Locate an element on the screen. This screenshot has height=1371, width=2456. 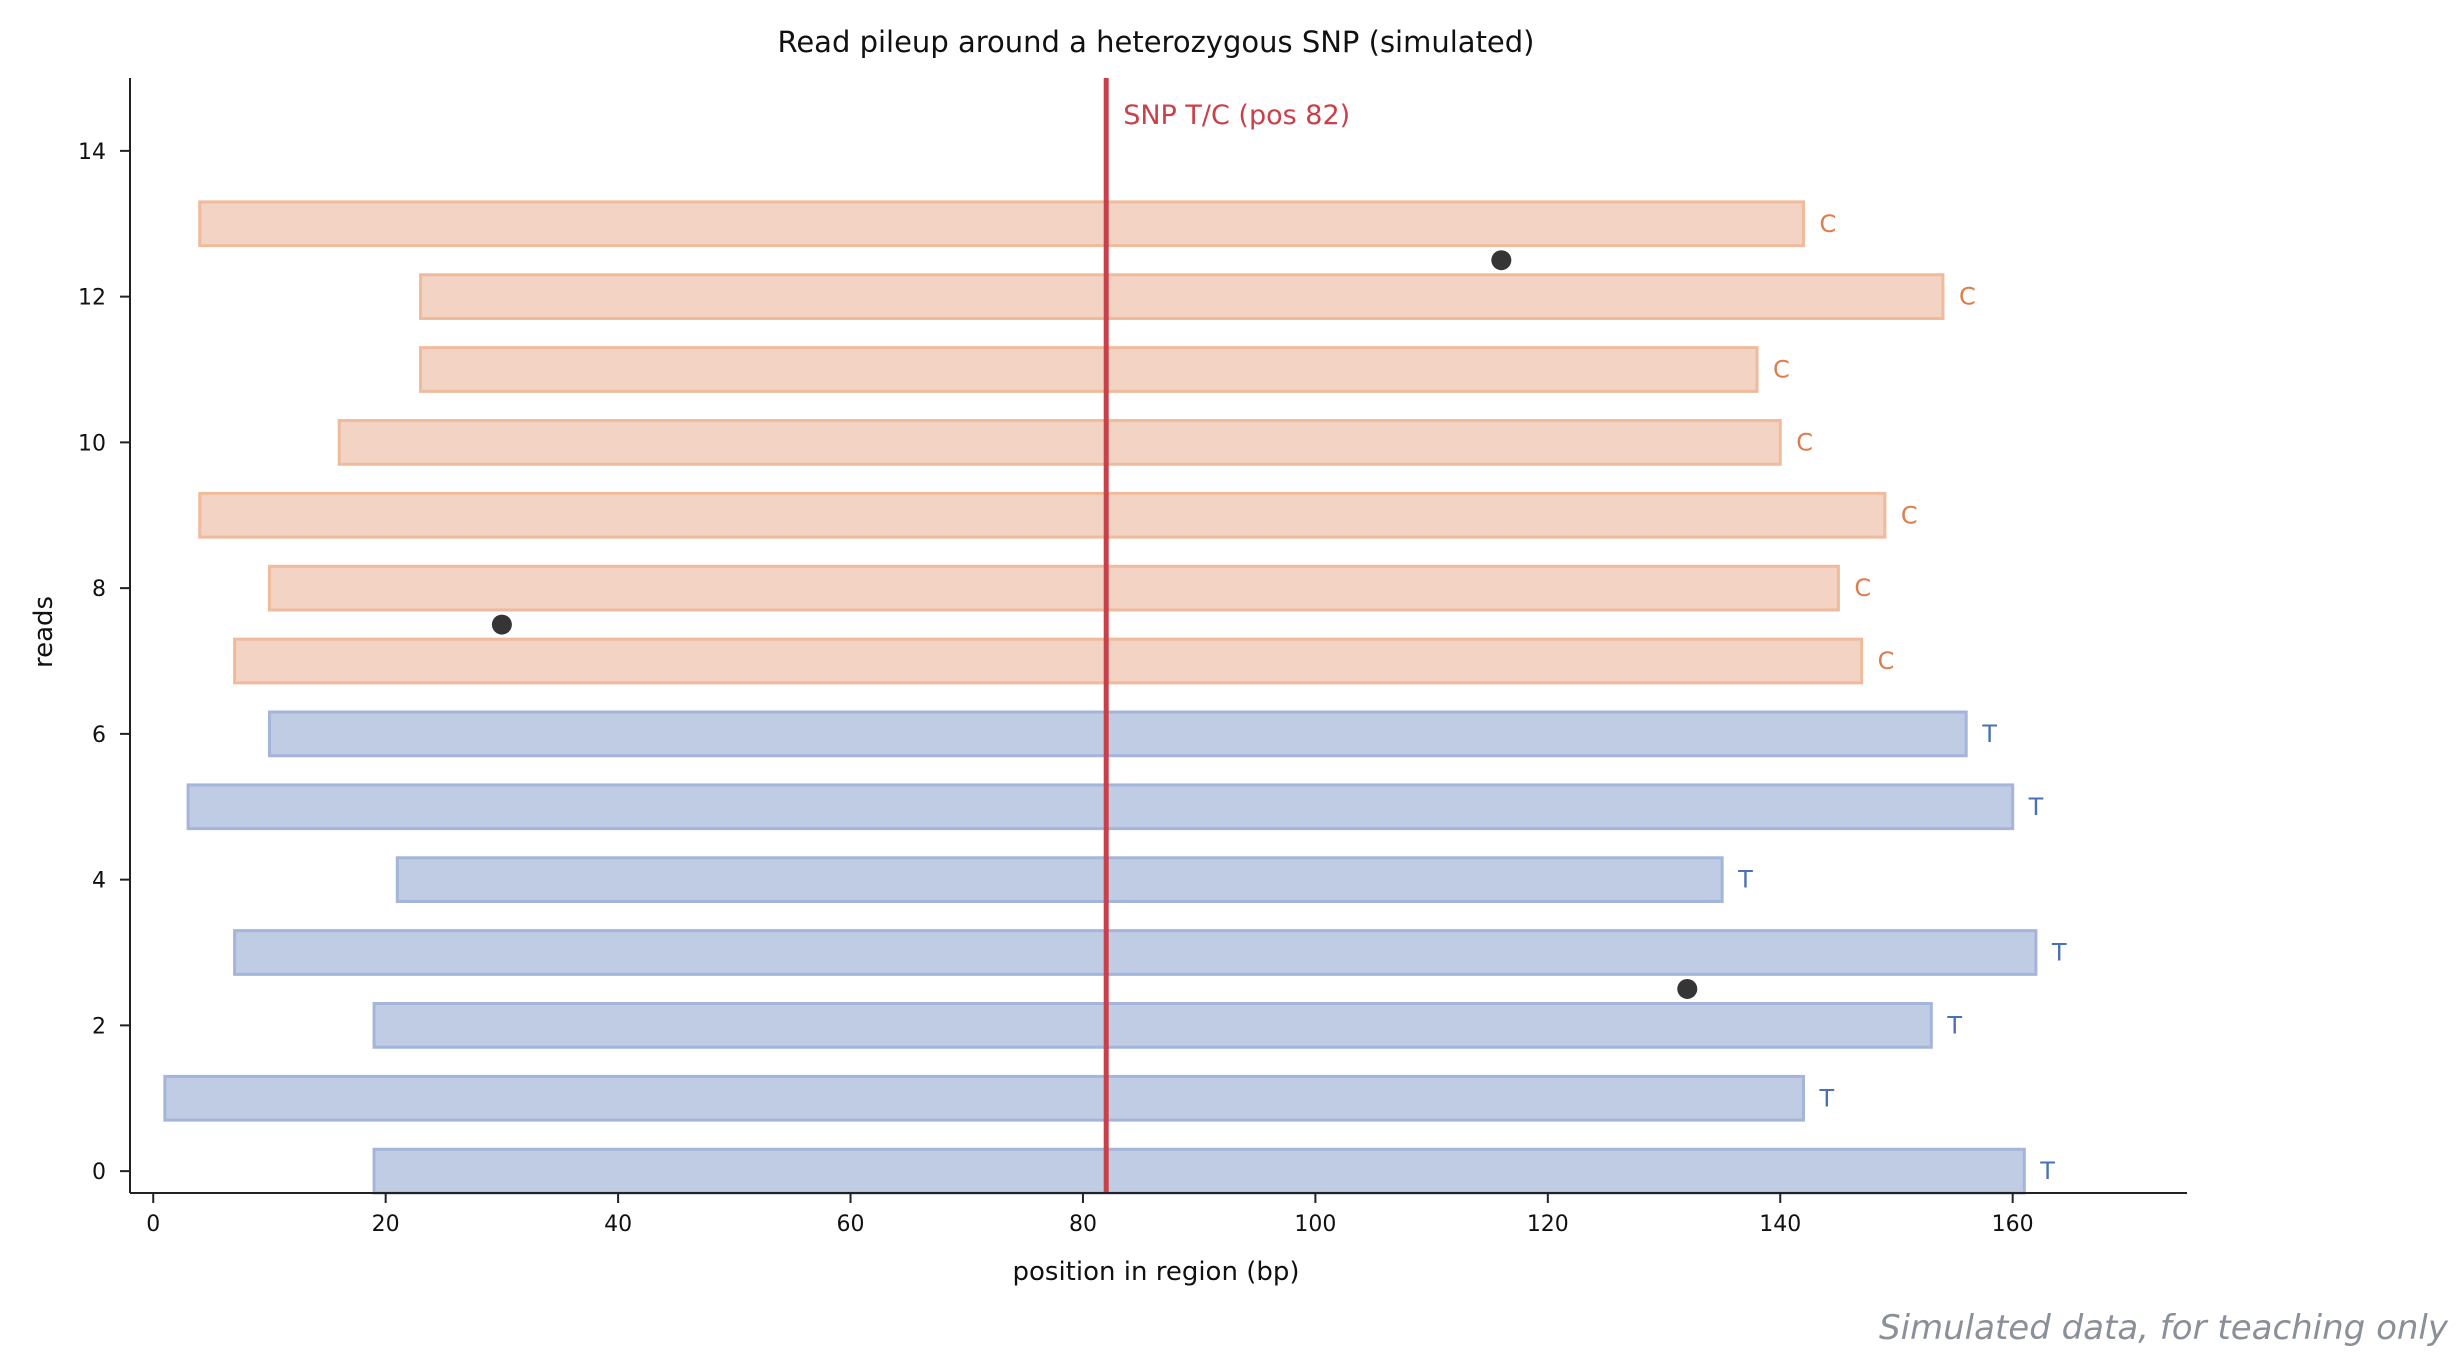
y-tick-label: 0 is located at coordinates (99, 1172).